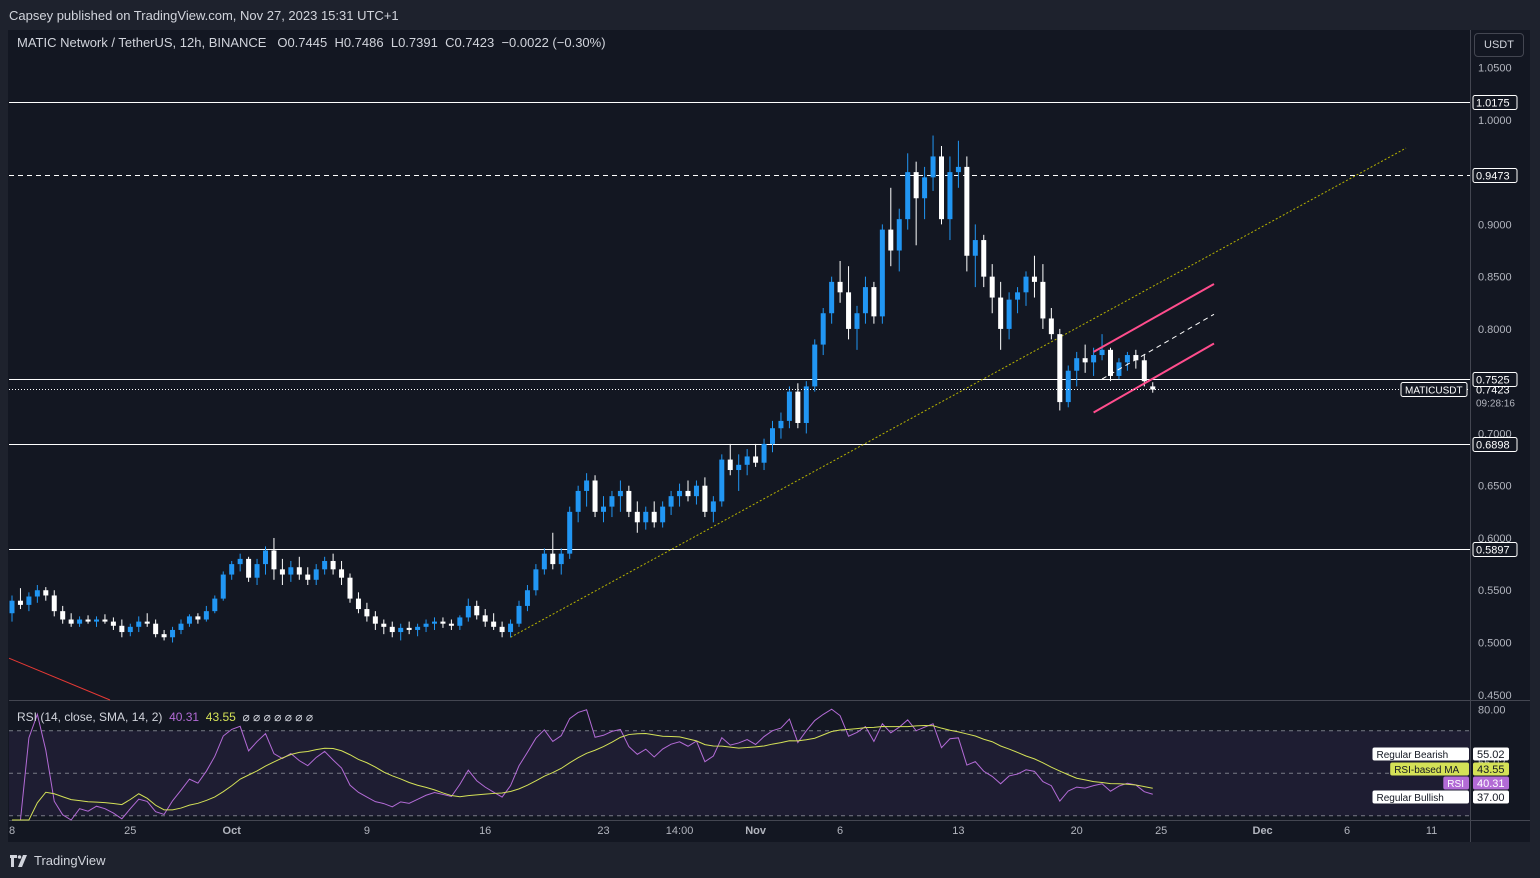 This screenshot has width=1540, height=878. What do you see at coordinates (582, 773) in the screenshot?
I see `rsi-ma-line` at bounding box center [582, 773].